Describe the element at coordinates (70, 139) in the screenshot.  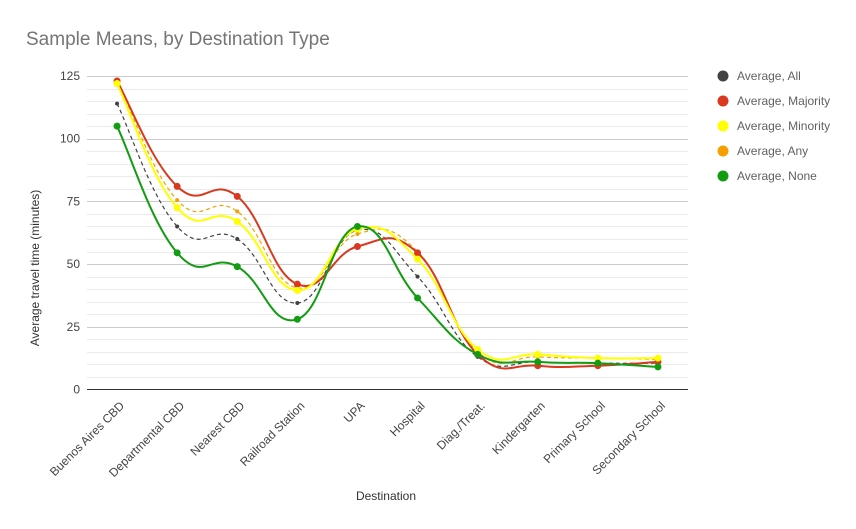
I see `y-tick-label: 100` at that location.